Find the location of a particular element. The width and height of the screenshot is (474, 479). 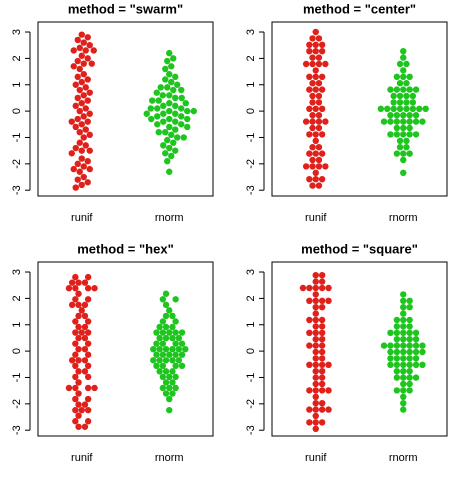

y-tick-label: 0 is located at coordinates (17, 351).